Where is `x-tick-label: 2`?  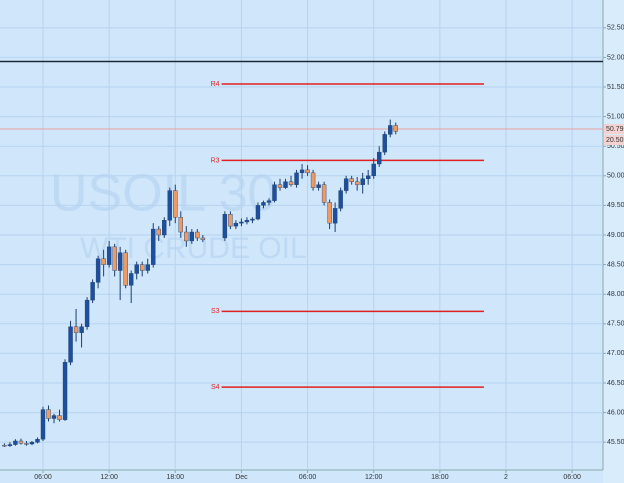
x-tick-label: 2 is located at coordinates (506, 477).